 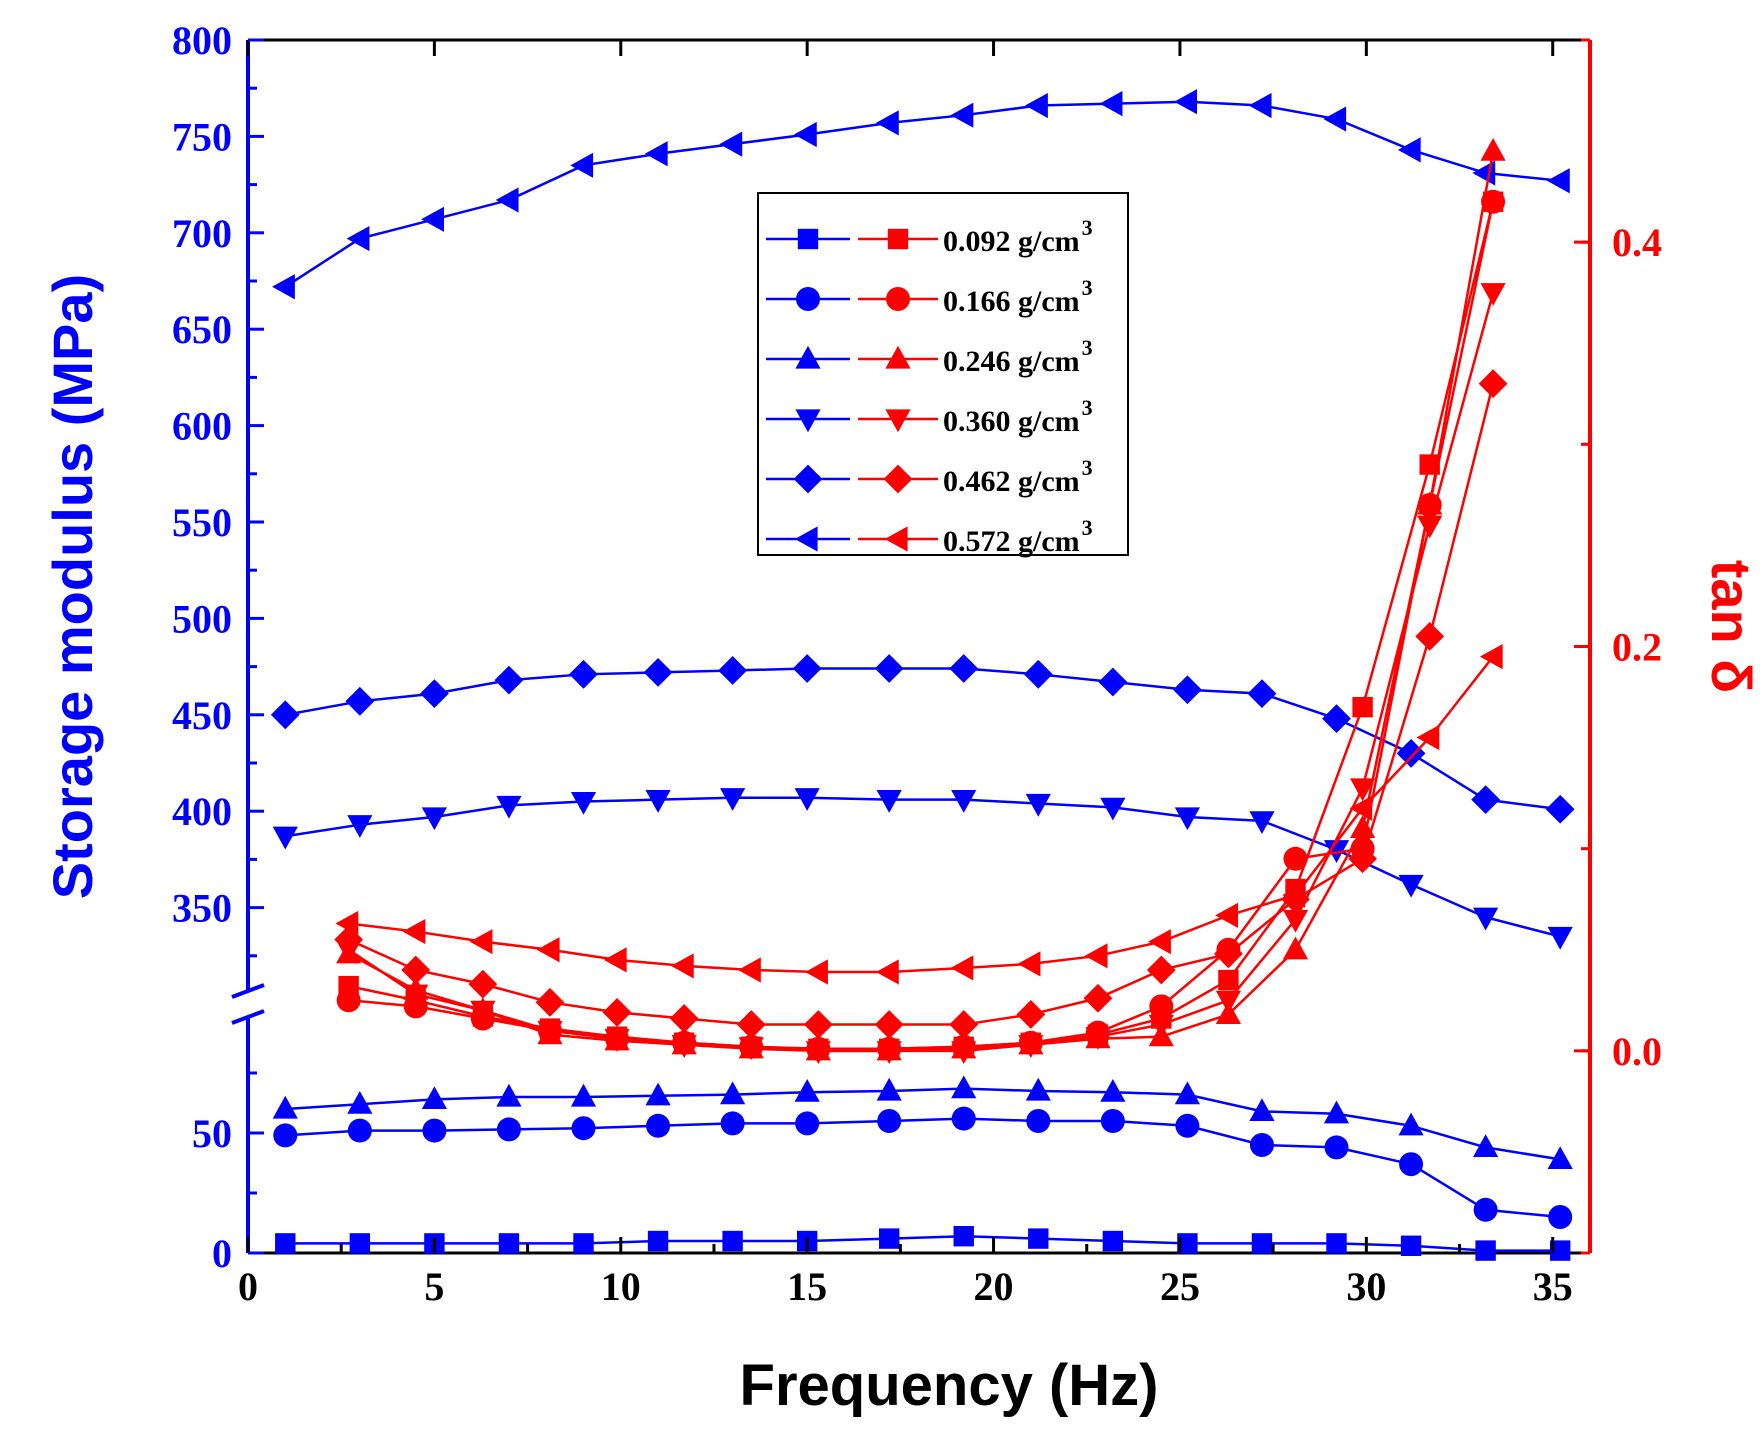 What do you see at coordinates (929, 236) in the screenshot?
I see `legend-item: 0.092 g/cm 3` at bounding box center [929, 236].